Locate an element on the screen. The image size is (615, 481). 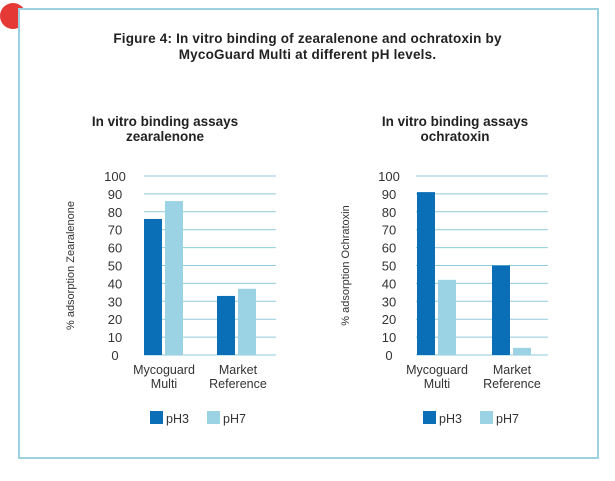
y-axis-label: % adsorption Ochratoxin is located at coordinates (346, 265).